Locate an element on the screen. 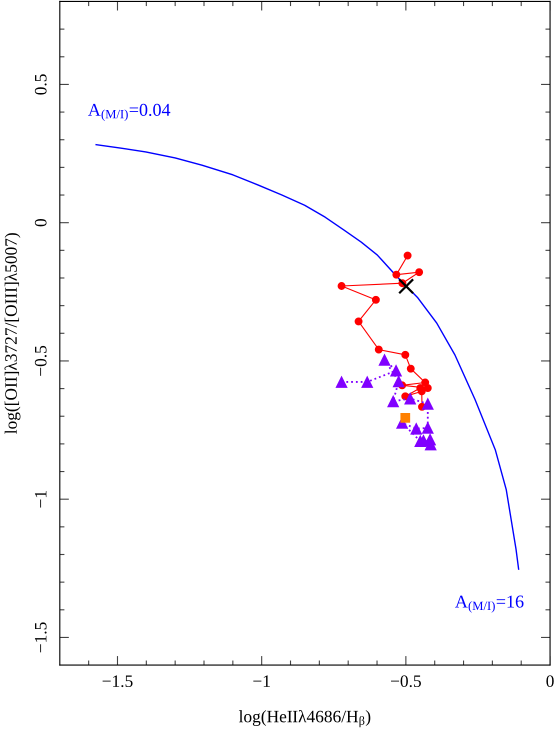 This screenshot has height=739, width=559. y-tick-label: −0.5 is located at coordinates (40, 361).